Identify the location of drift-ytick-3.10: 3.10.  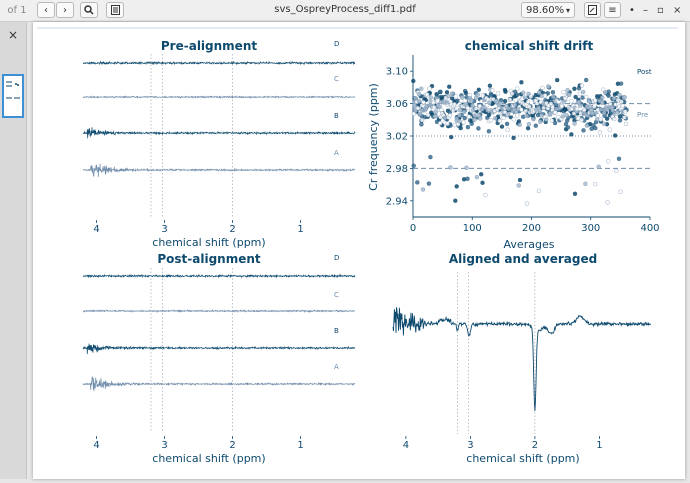
(397, 72).